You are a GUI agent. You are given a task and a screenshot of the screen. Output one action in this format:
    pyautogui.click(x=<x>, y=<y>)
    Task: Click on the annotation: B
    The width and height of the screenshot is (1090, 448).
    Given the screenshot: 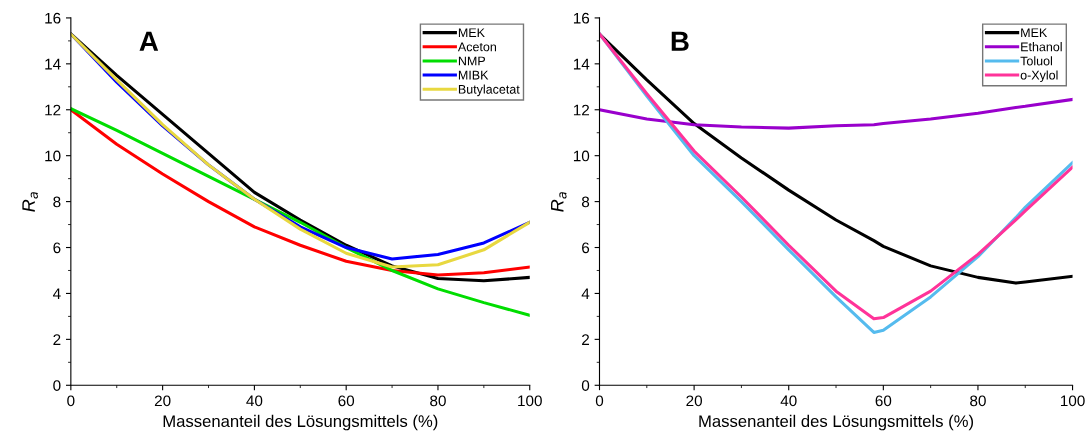 What is the action you would take?
    pyautogui.click(x=680, y=41)
    